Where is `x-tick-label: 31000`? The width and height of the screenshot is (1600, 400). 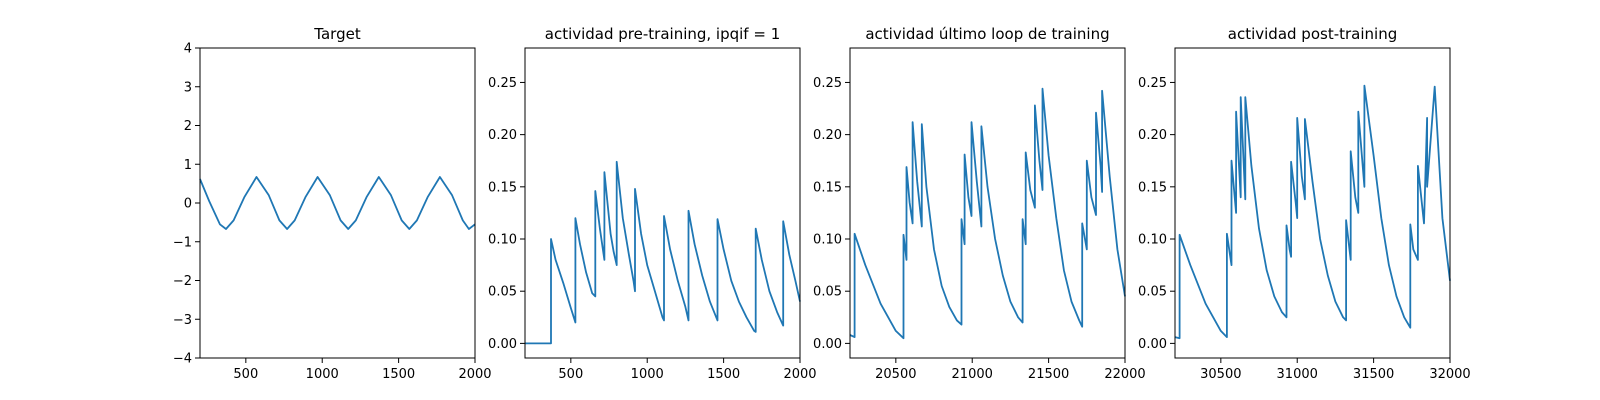 x-tick-label: 31000 is located at coordinates (1297, 374).